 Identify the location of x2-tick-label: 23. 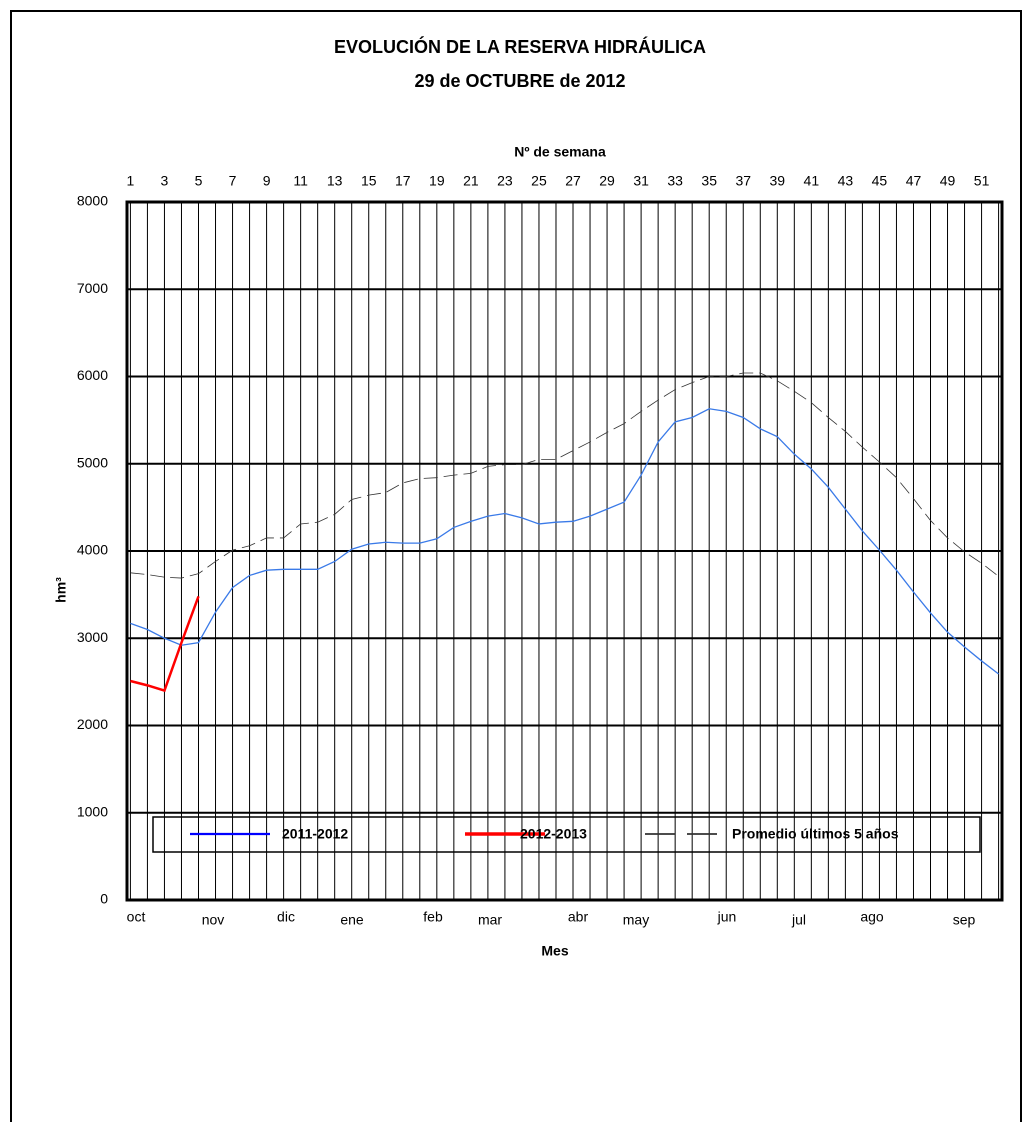
(505, 181).